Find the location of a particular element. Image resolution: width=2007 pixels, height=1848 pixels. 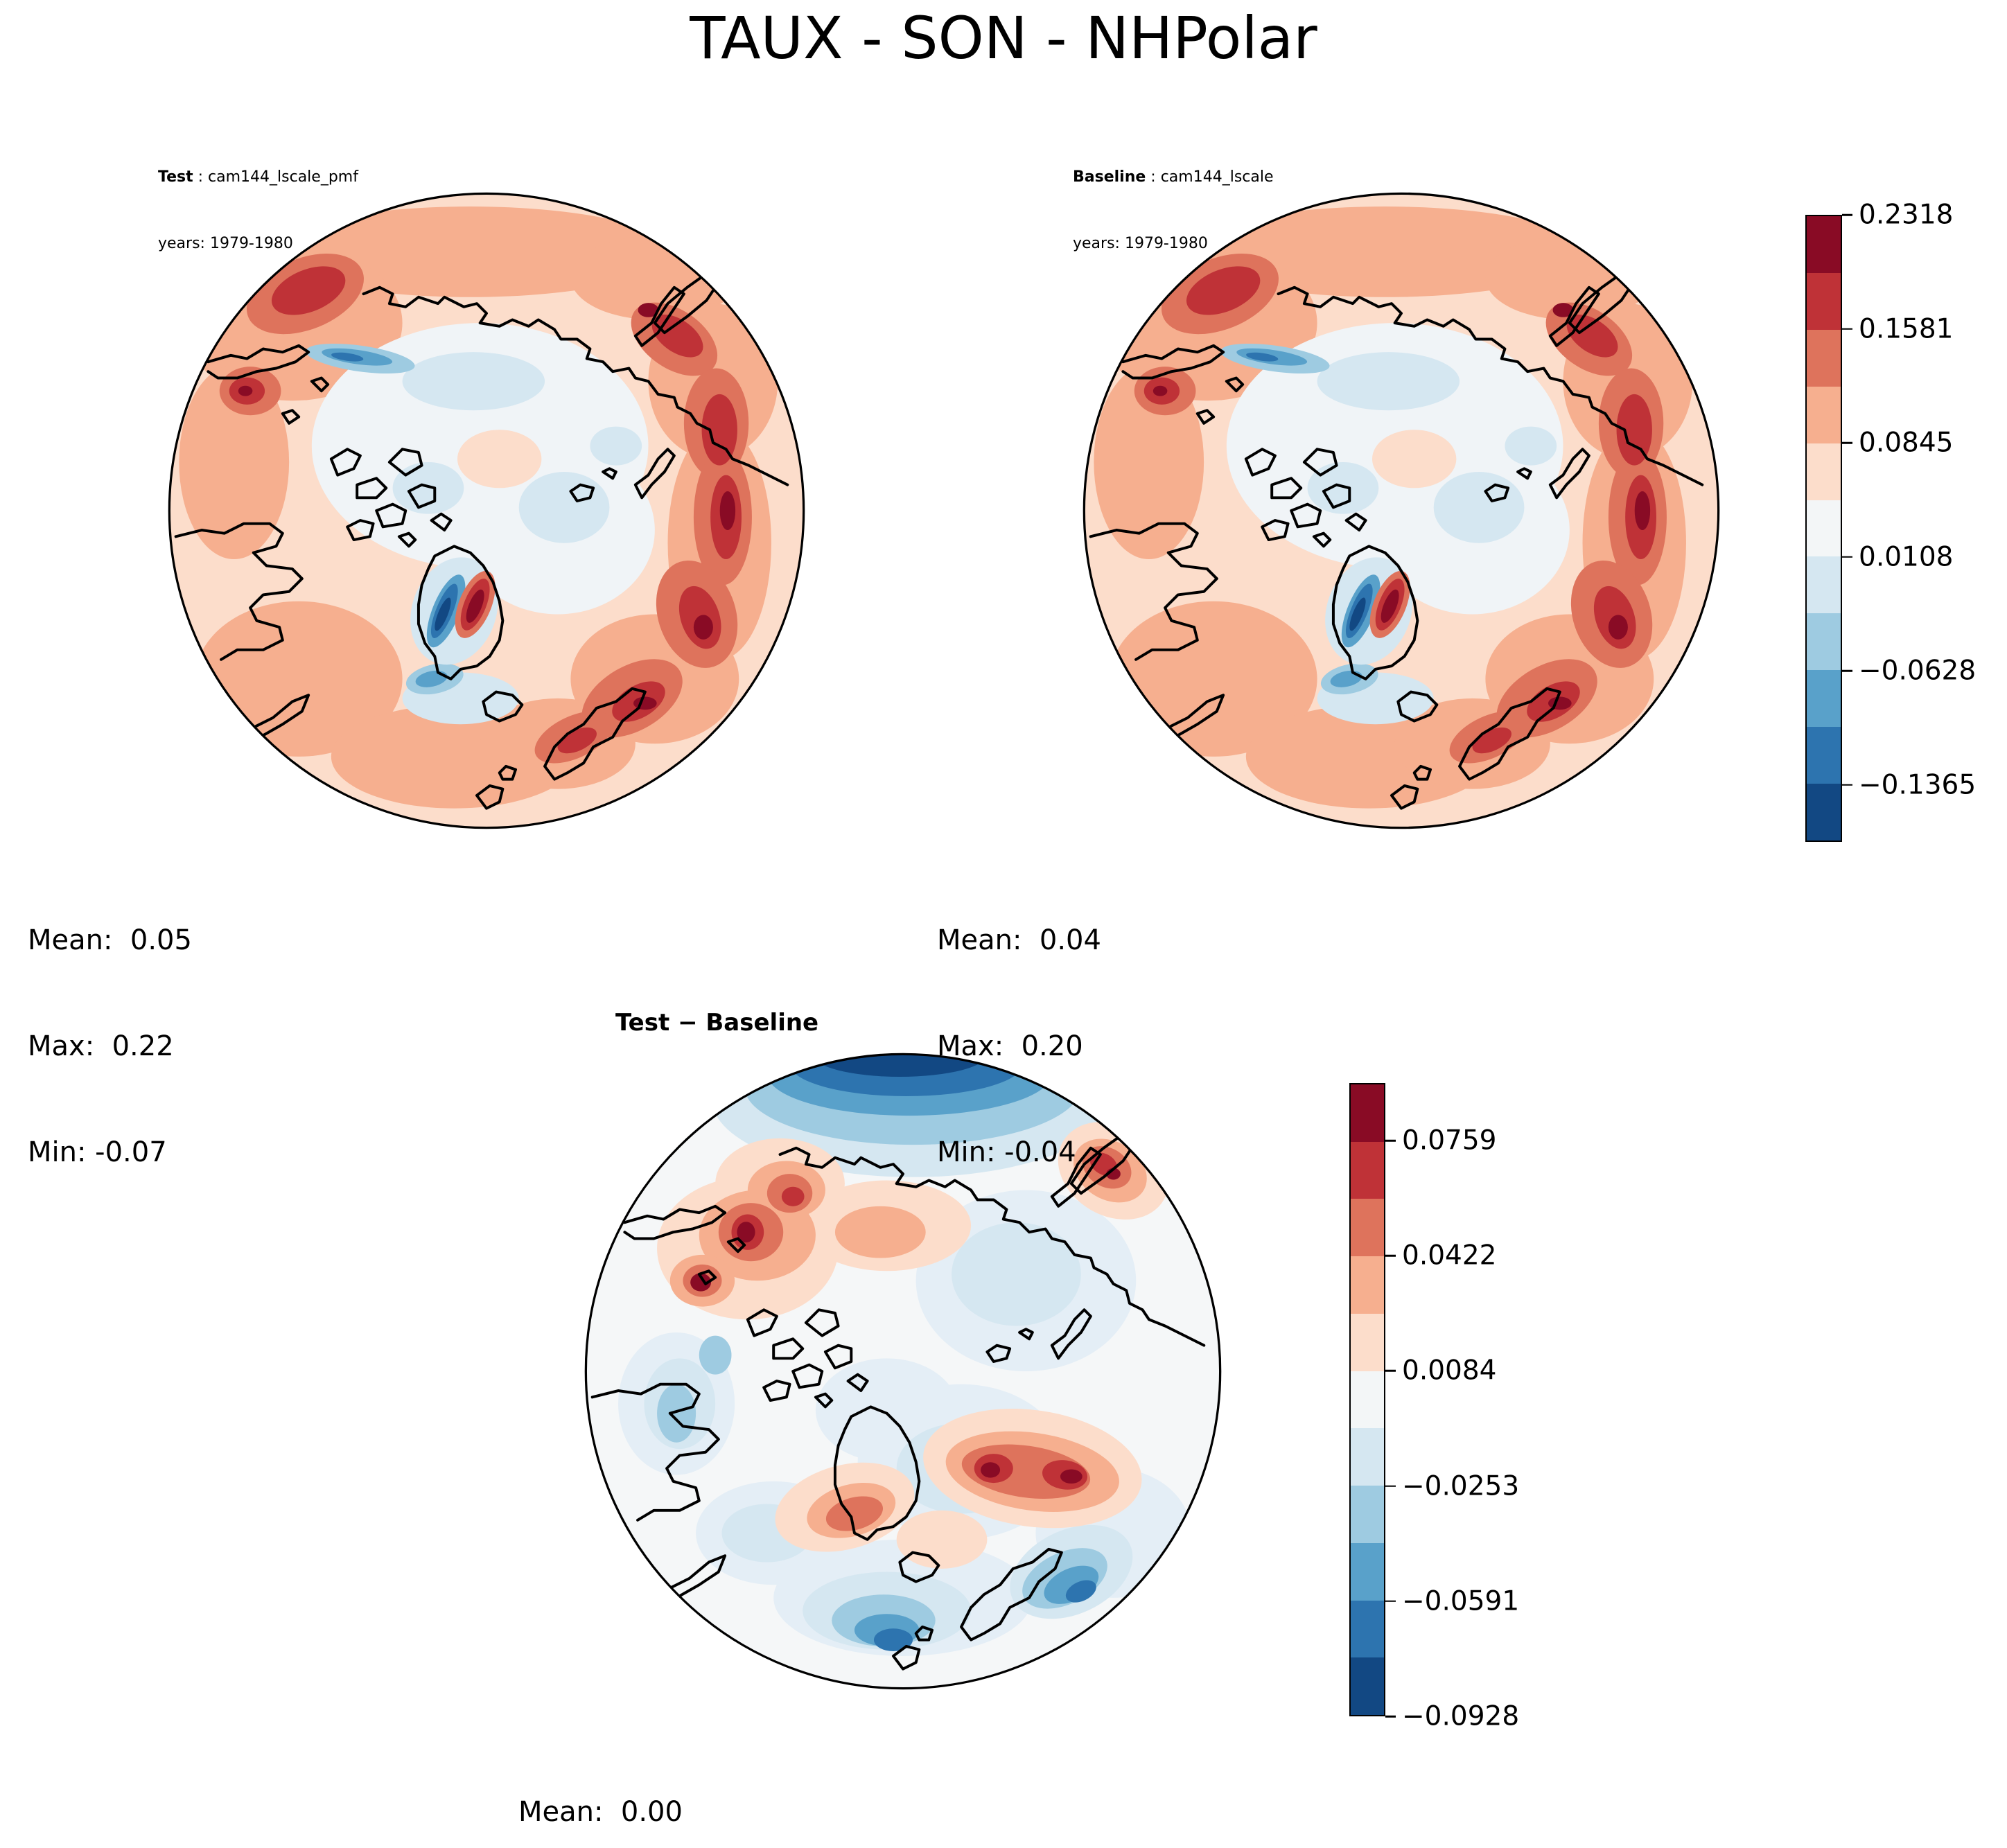

colorbar-tick-label: 0.0084 is located at coordinates (1449, 1371).